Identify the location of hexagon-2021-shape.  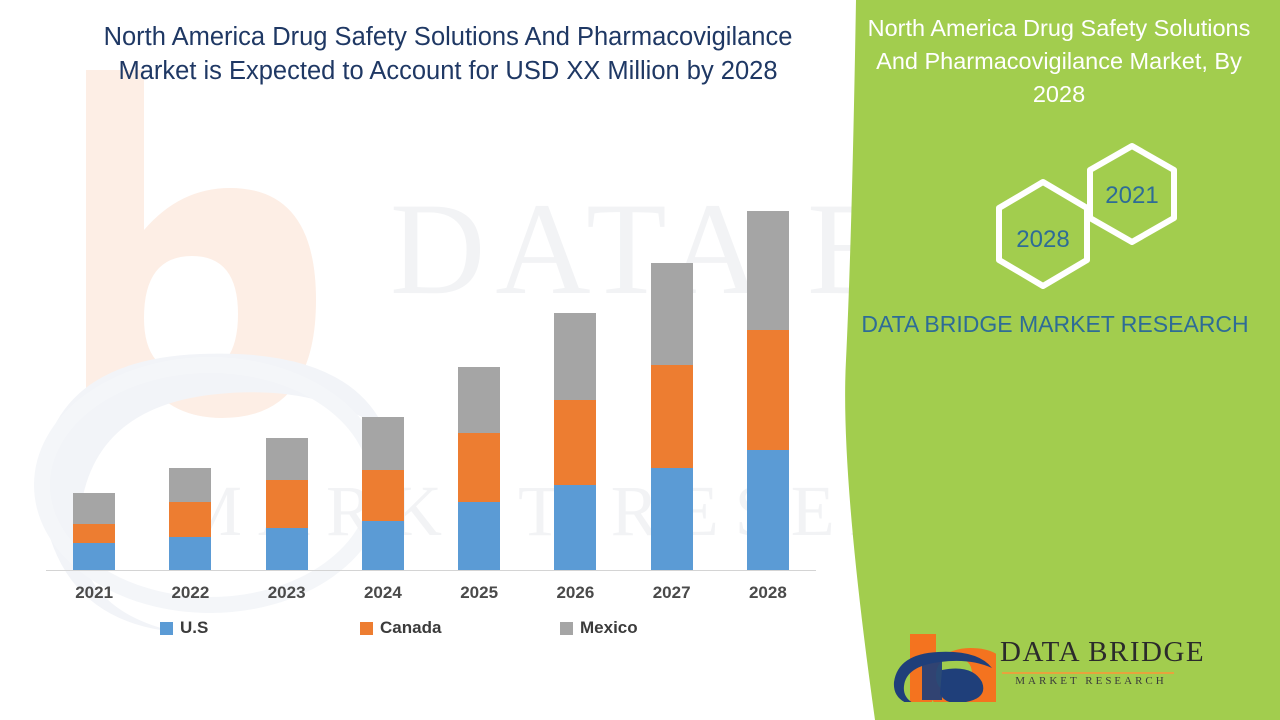
(1132, 194).